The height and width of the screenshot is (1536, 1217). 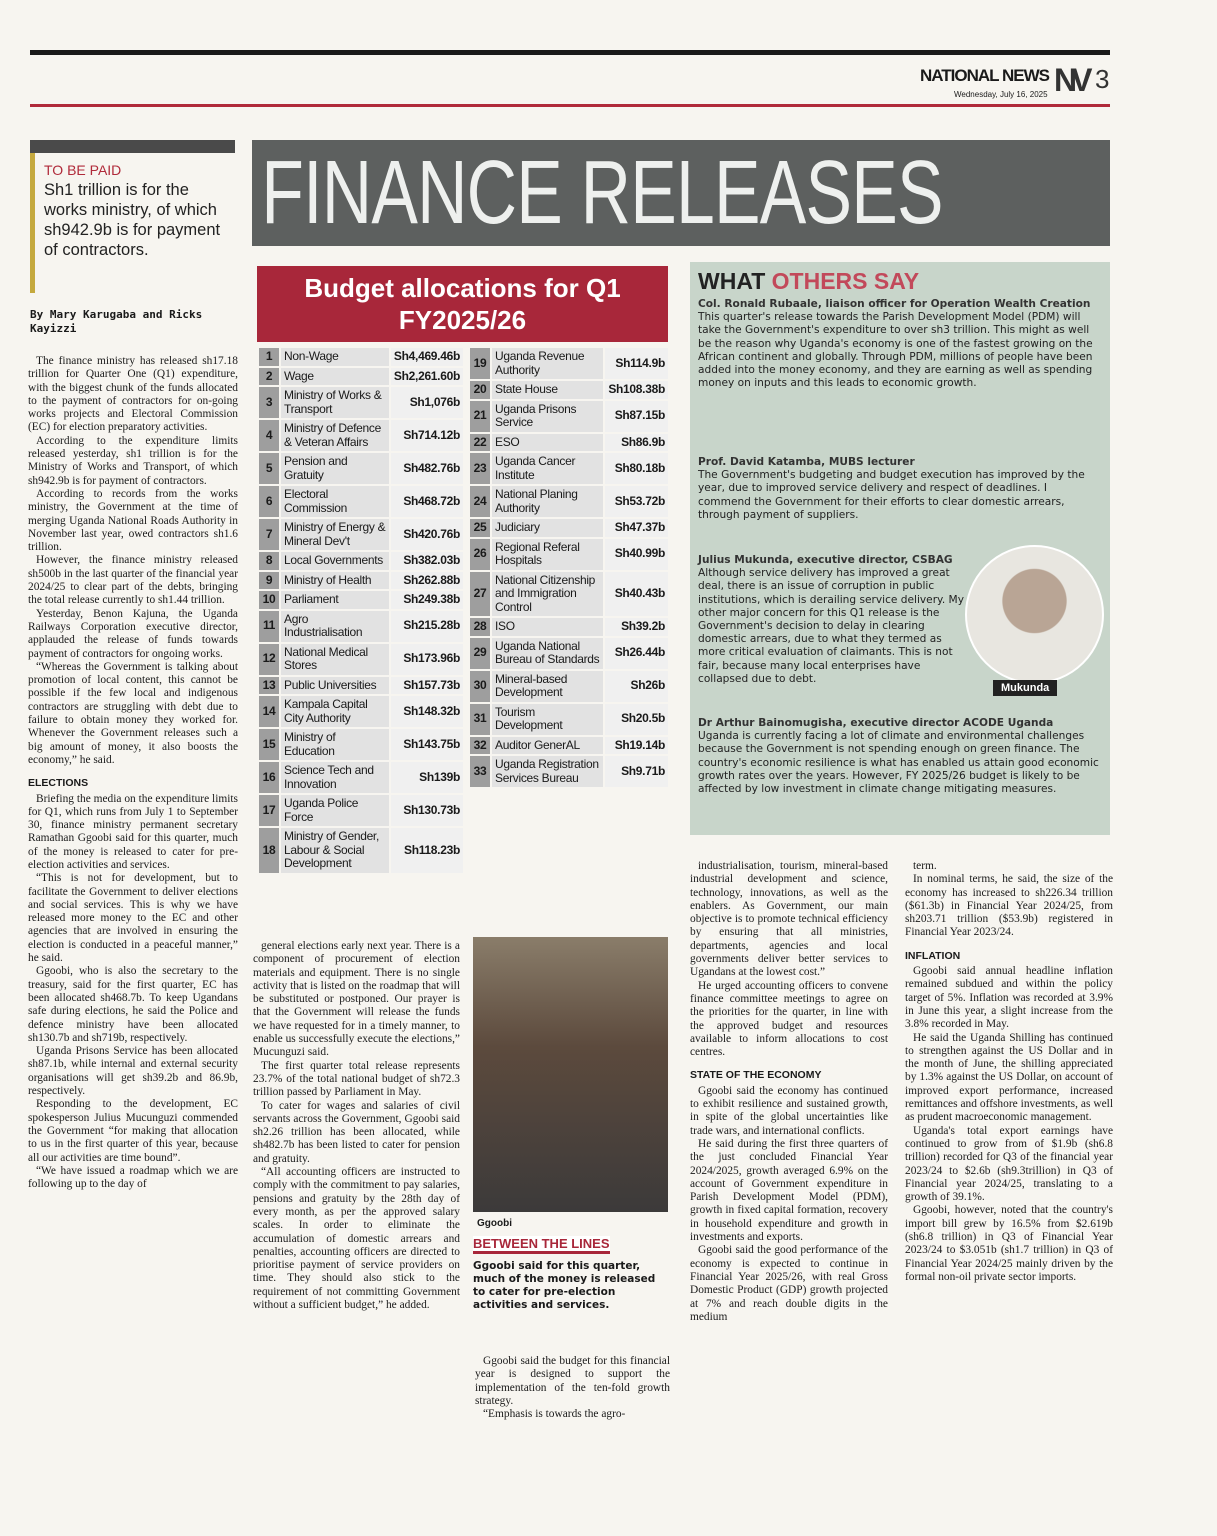 I want to click on row-name: State House, so click(x=547, y=390).